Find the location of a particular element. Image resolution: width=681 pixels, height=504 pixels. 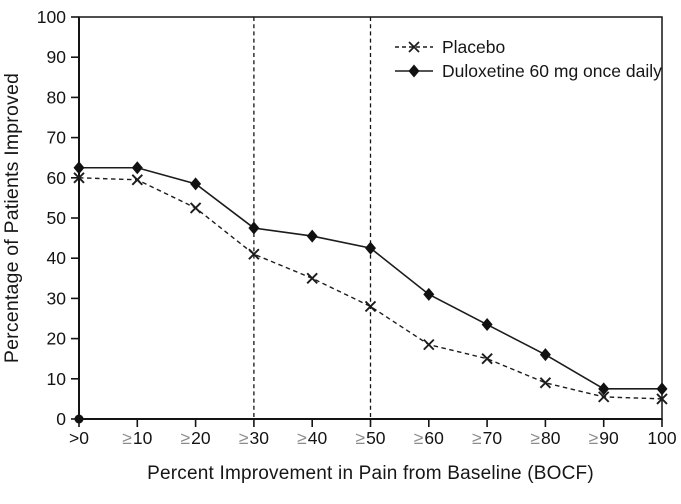

y-tick-label: 100 is located at coordinates (51, 17).